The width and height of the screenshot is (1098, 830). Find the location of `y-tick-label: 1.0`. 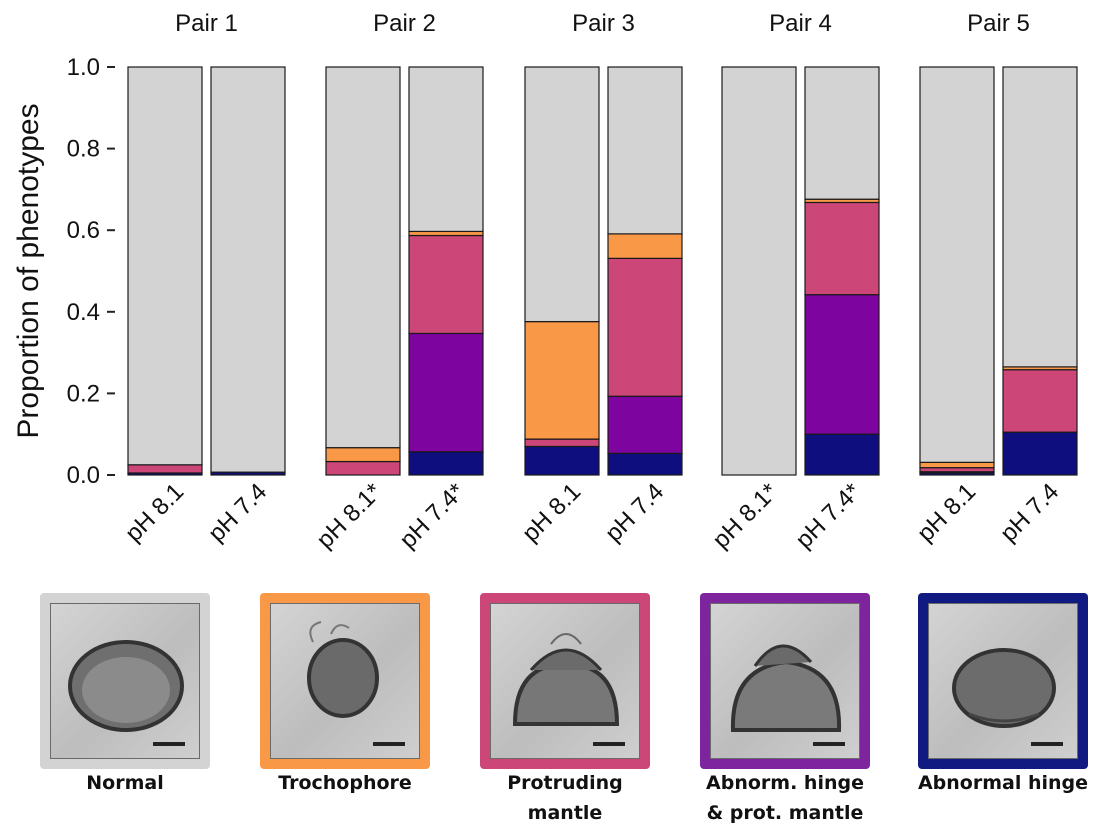

y-tick-label: 1.0 is located at coordinates (83, 67).